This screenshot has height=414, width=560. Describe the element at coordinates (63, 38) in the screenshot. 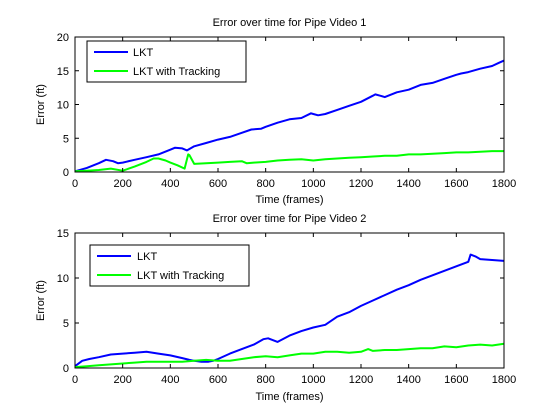

I see `y-tick-label: 20` at that location.